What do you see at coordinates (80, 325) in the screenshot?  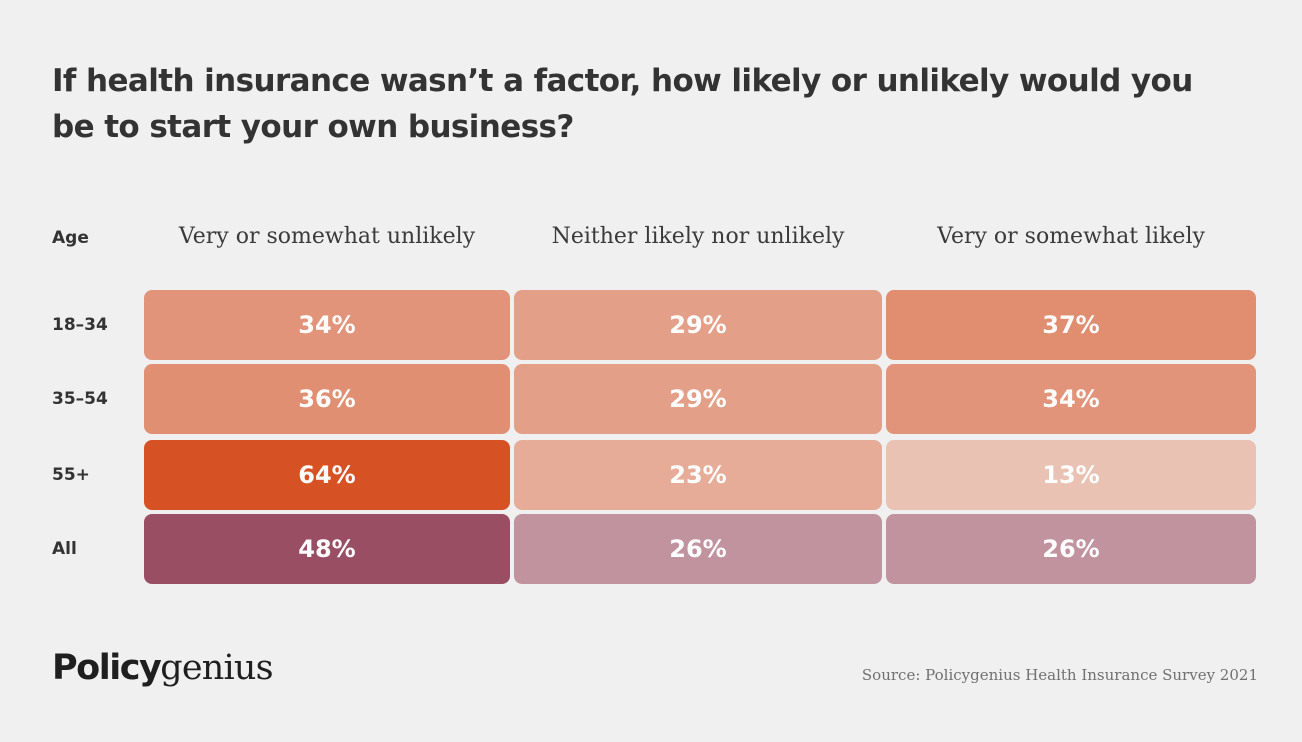 I see `row-label-18-34: 18–34` at bounding box center [80, 325].